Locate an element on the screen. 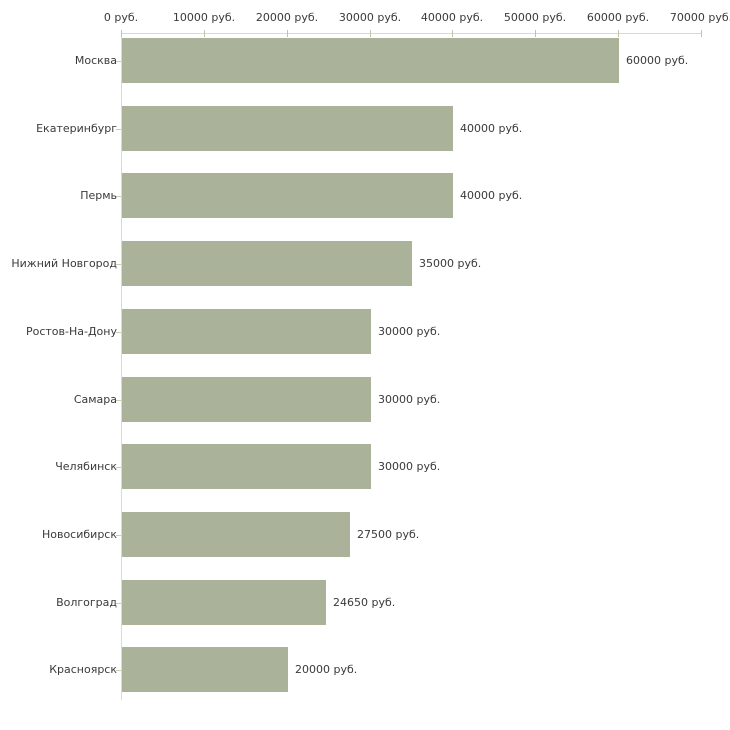  y-axis-category-label: Екатеринбург is located at coordinates (76, 128).